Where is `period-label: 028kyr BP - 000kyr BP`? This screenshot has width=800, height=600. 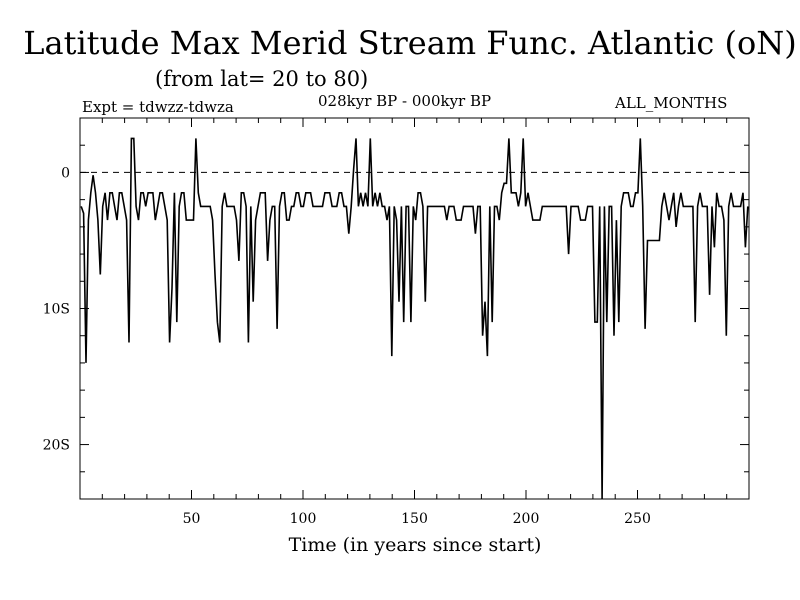
period-label: 028kyr BP - 000kyr BP is located at coordinates (405, 101).